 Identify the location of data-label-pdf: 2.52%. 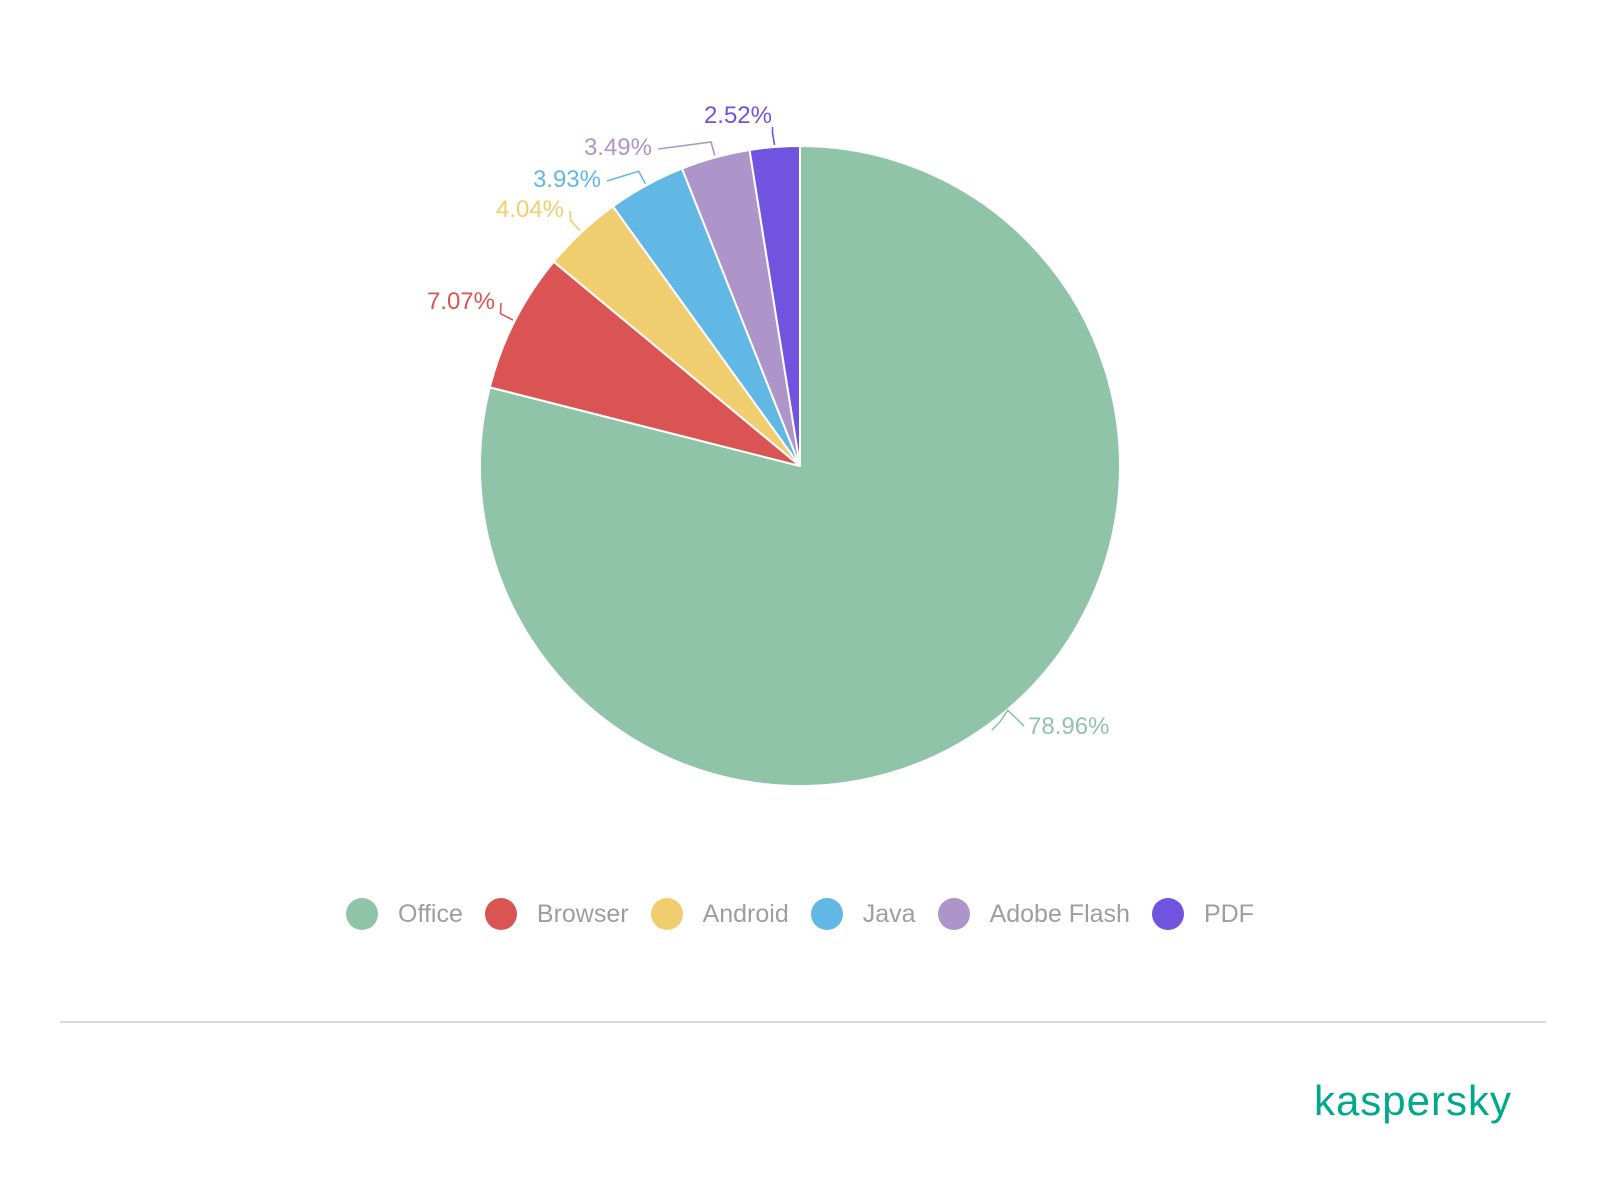
(738, 115).